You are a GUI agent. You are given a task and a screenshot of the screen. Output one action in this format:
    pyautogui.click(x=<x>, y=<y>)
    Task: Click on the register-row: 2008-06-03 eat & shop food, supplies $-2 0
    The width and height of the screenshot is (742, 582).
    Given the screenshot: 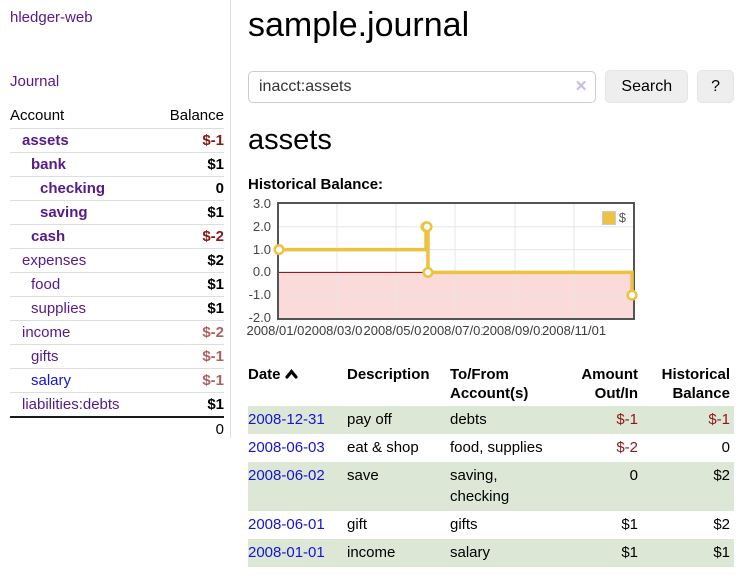 What is the action you would take?
    pyautogui.click(x=491, y=448)
    